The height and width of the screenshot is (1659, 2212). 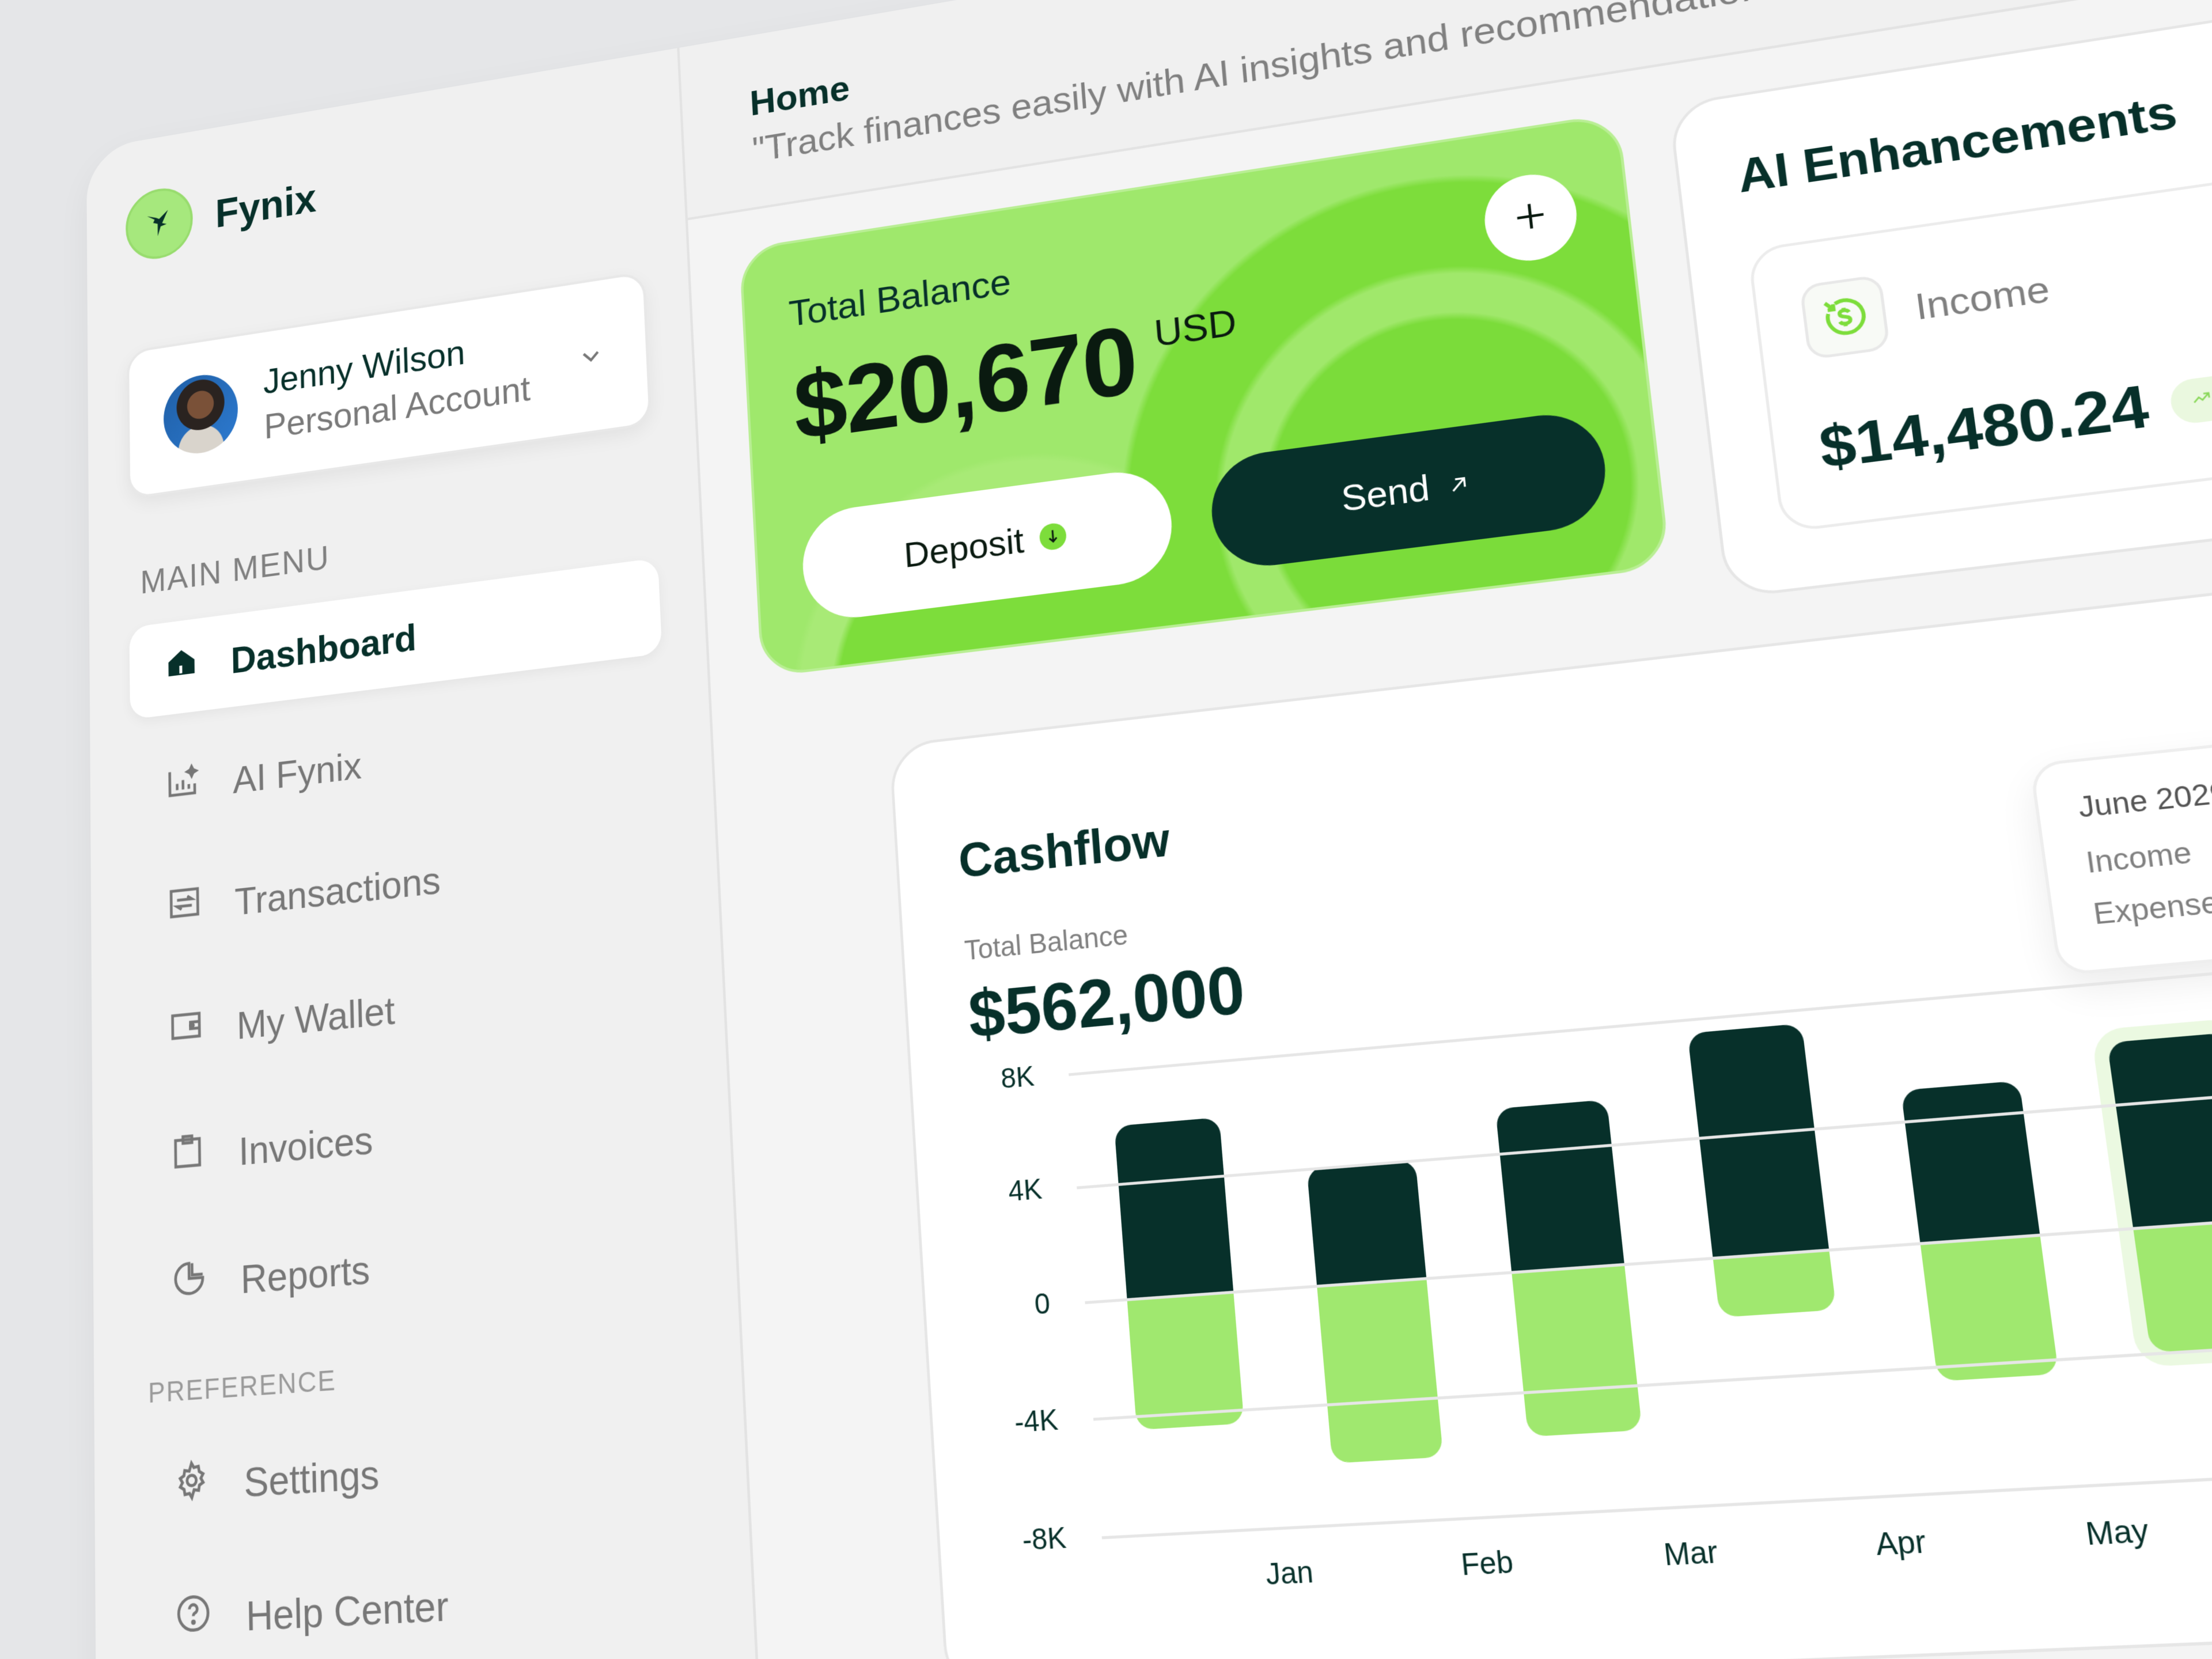 I want to click on clipboard-icon, so click(x=187, y=1155).